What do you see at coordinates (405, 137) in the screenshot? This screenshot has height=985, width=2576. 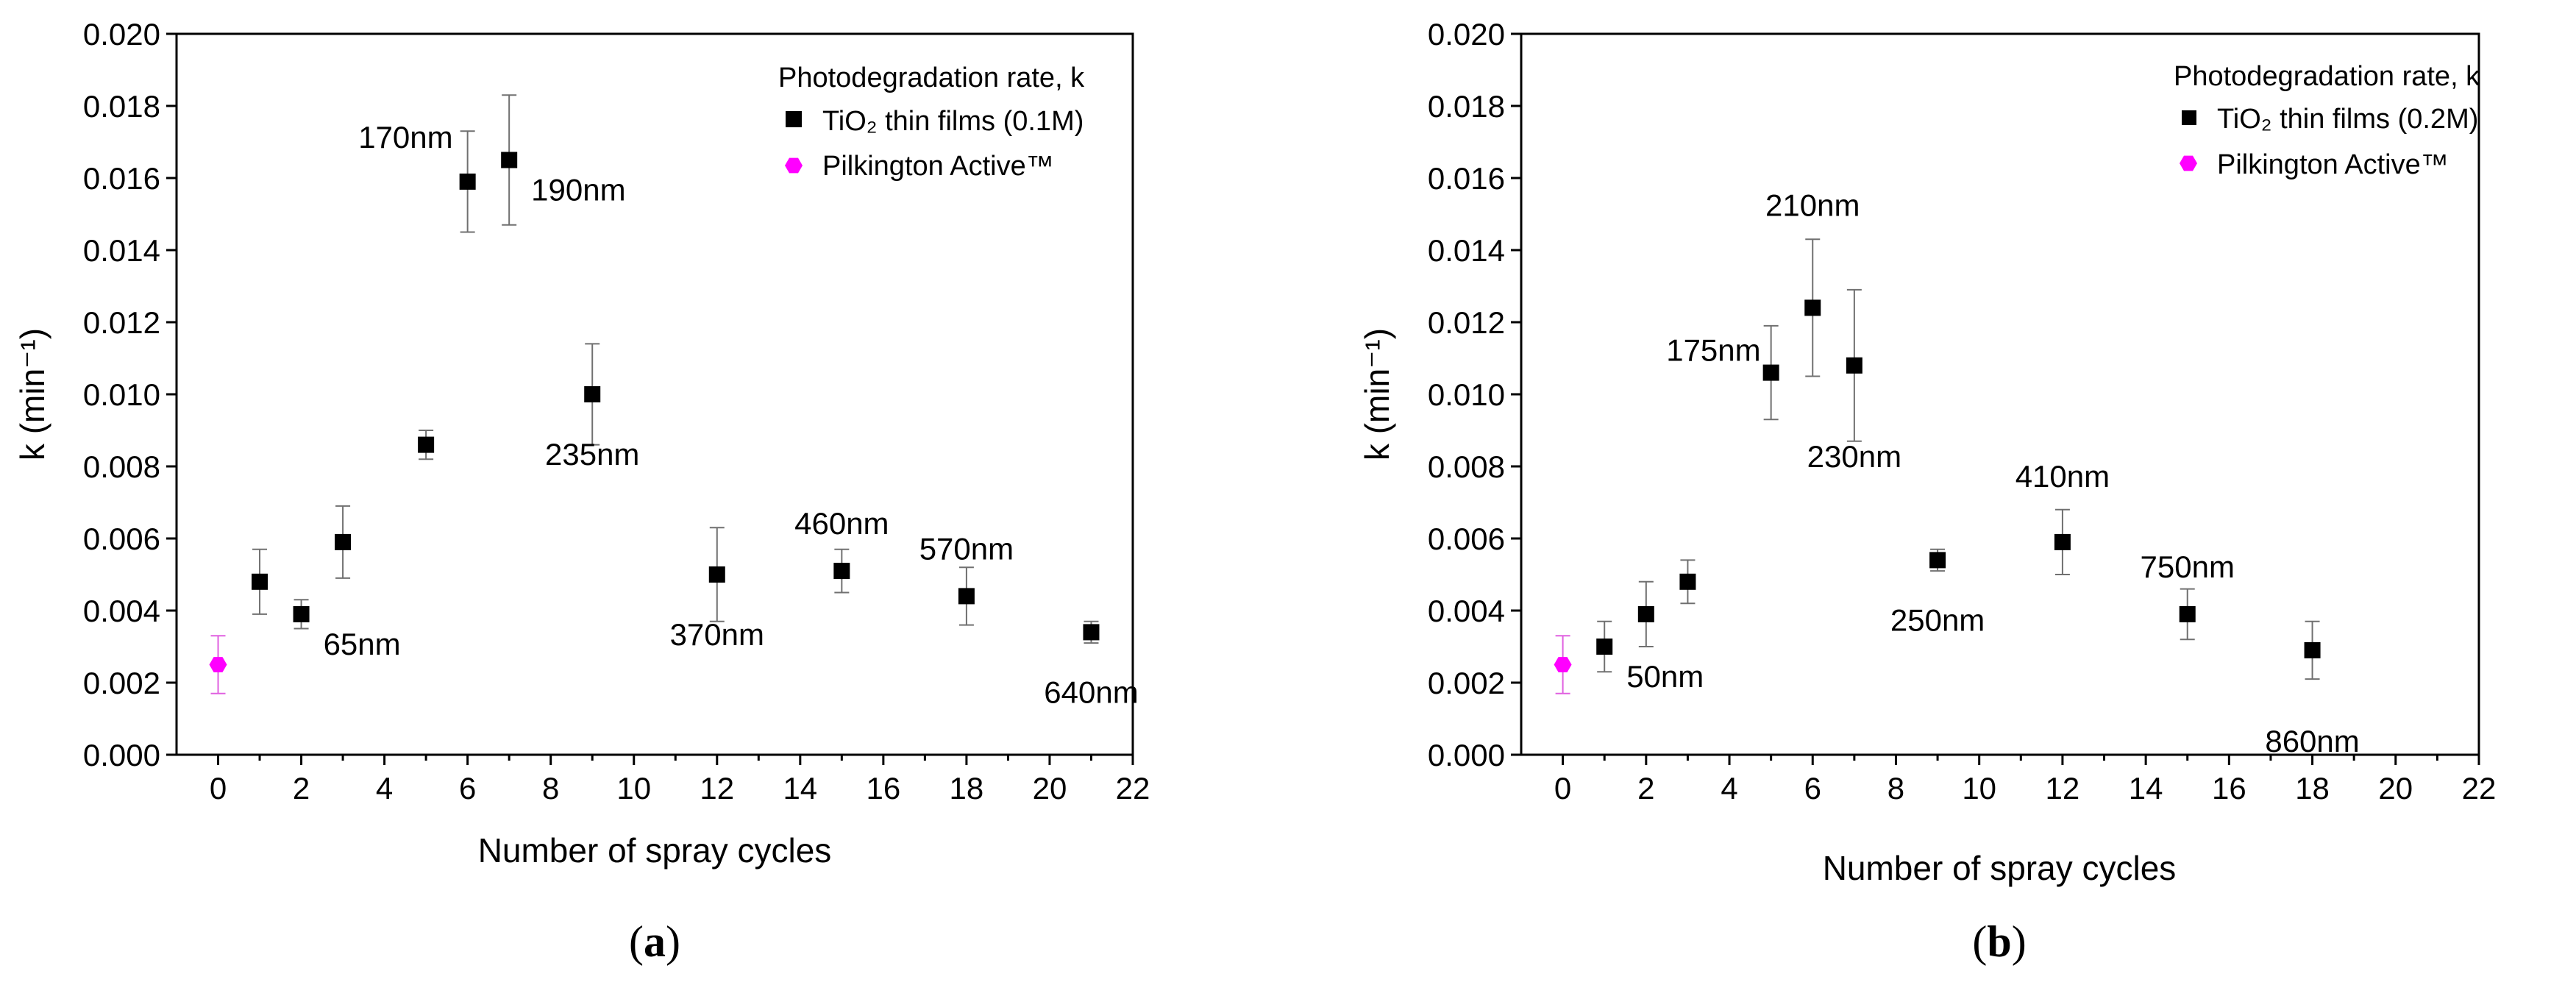 I see `thickness-label: 170nm` at bounding box center [405, 137].